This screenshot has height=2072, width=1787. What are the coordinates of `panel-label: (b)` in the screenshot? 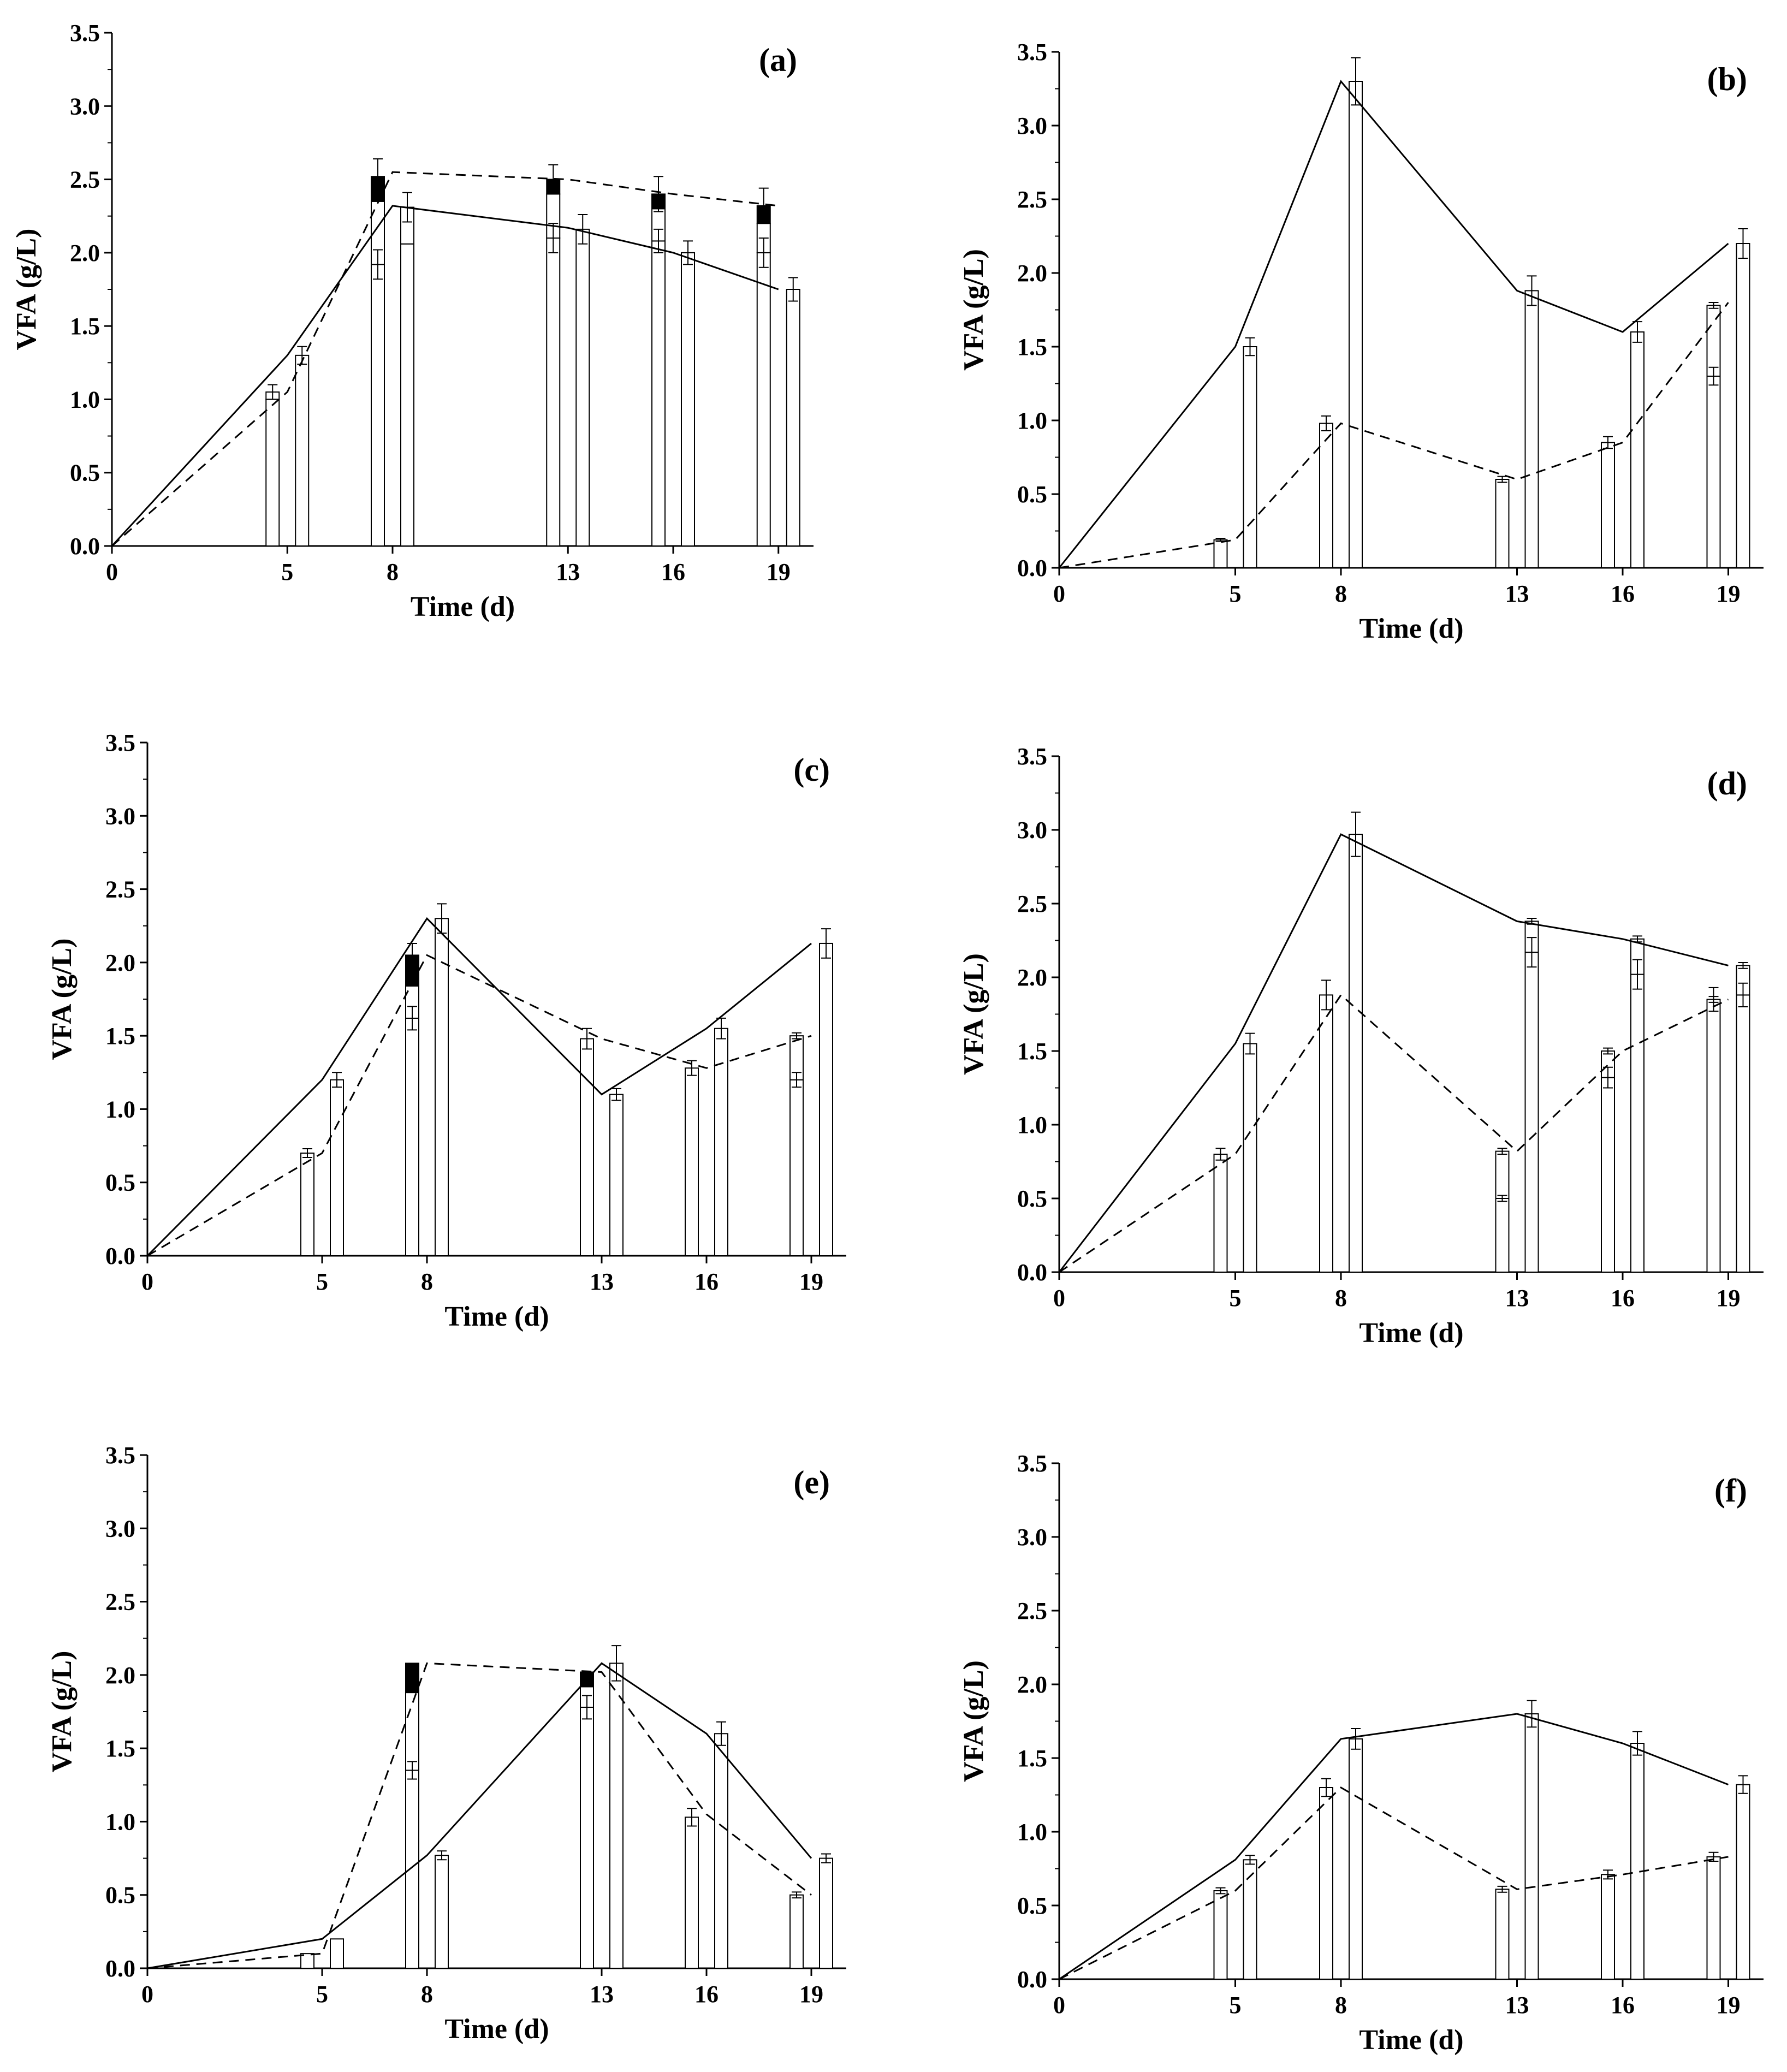 It's located at (1727, 79).